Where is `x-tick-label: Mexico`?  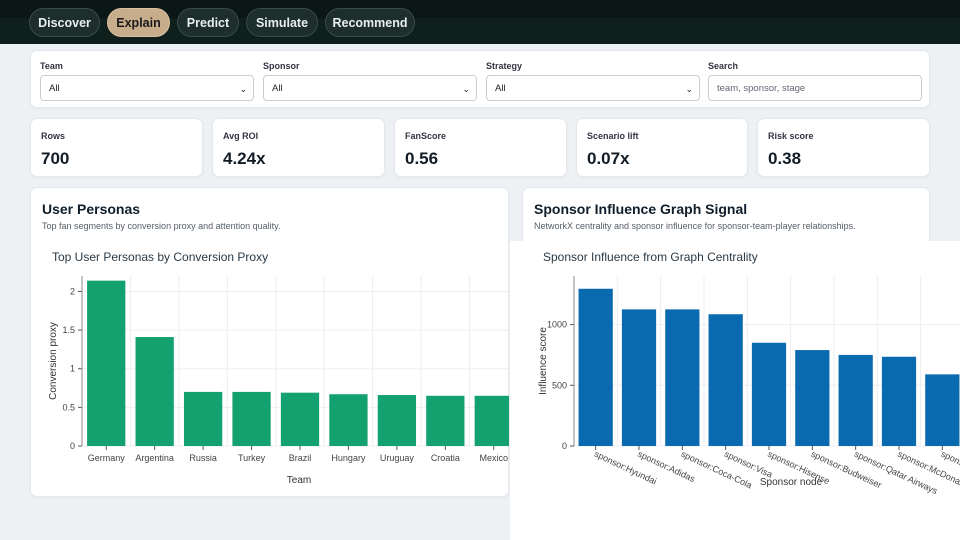
x-tick-label: Mexico is located at coordinates (494, 458).